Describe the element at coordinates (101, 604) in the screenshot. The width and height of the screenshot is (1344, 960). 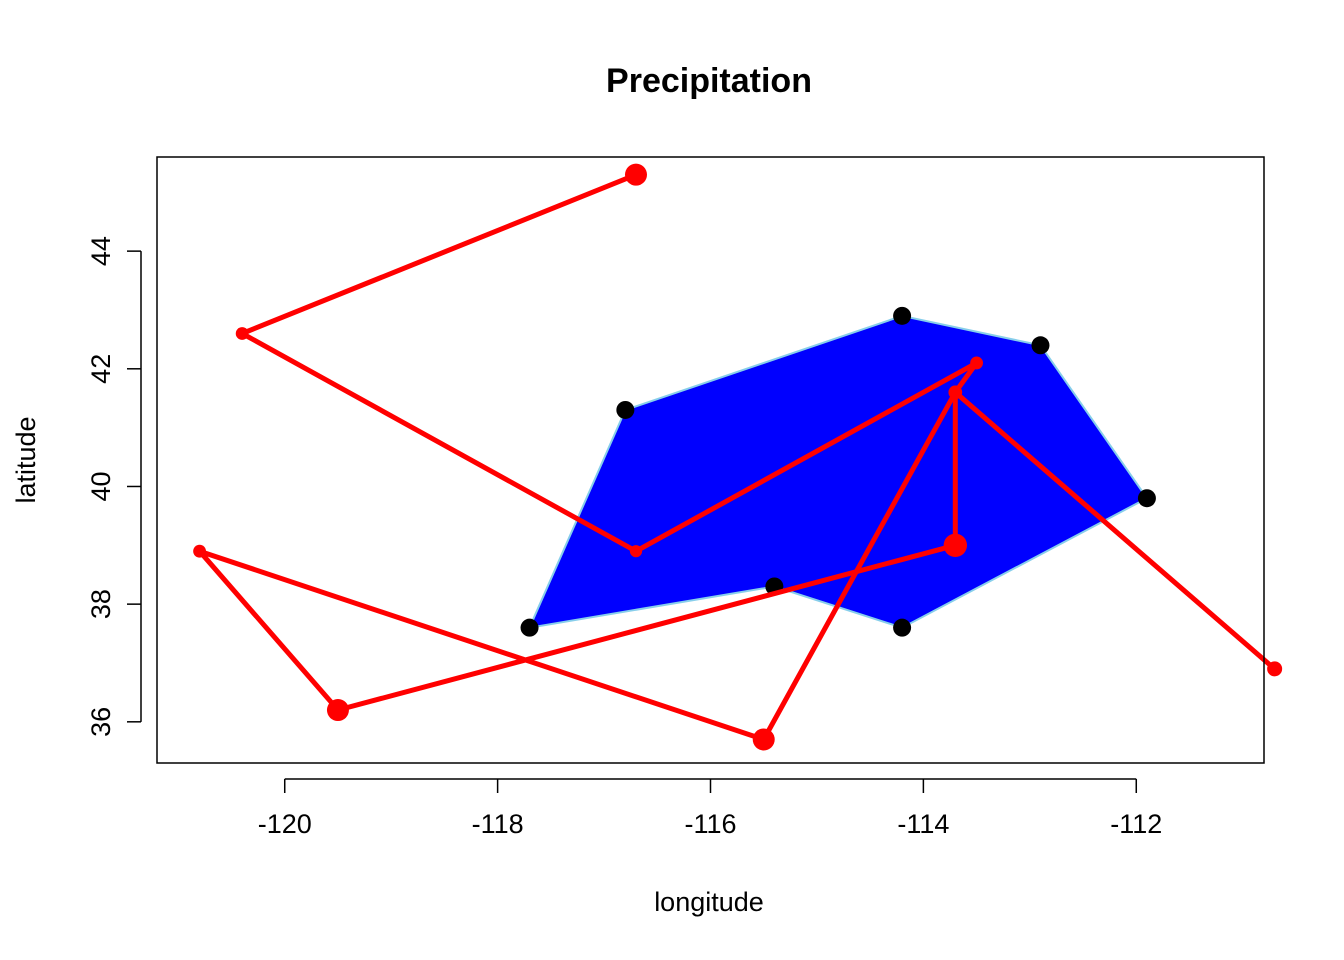
I see `y-tick-label: 38` at that location.